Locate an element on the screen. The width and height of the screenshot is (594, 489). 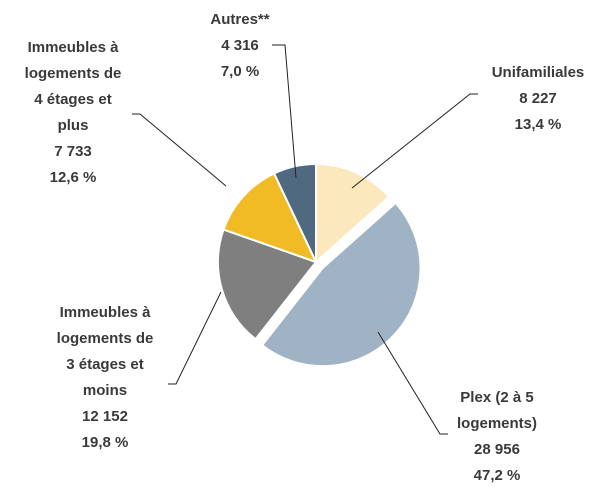
value-label: 4 316 is located at coordinates (240, 45).